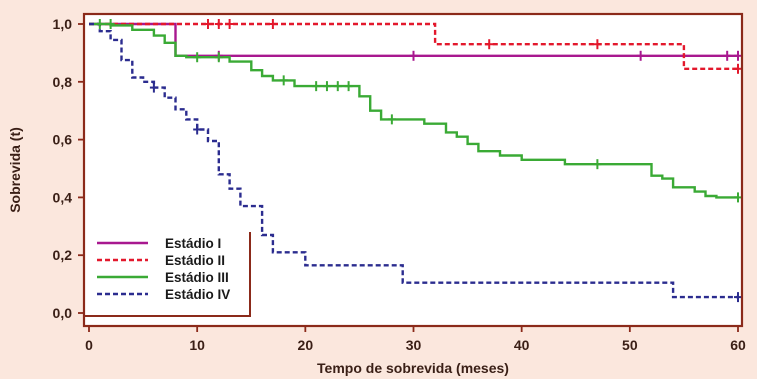  Describe the element at coordinates (63, 140) in the screenshot. I see `y-tick-label: 0,6` at that location.